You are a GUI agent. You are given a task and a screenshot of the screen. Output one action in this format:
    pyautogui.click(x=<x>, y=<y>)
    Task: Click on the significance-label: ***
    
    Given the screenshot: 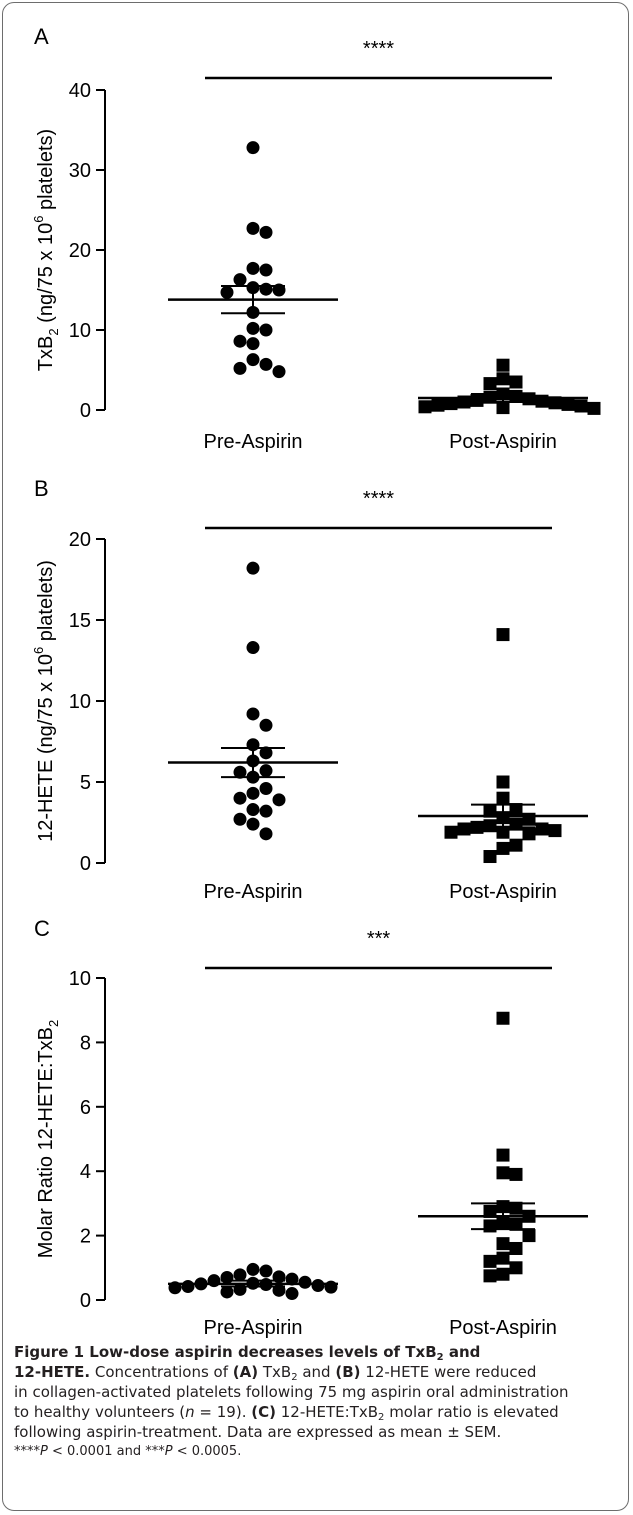 What is the action you would take?
    pyautogui.click(x=379, y=939)
    